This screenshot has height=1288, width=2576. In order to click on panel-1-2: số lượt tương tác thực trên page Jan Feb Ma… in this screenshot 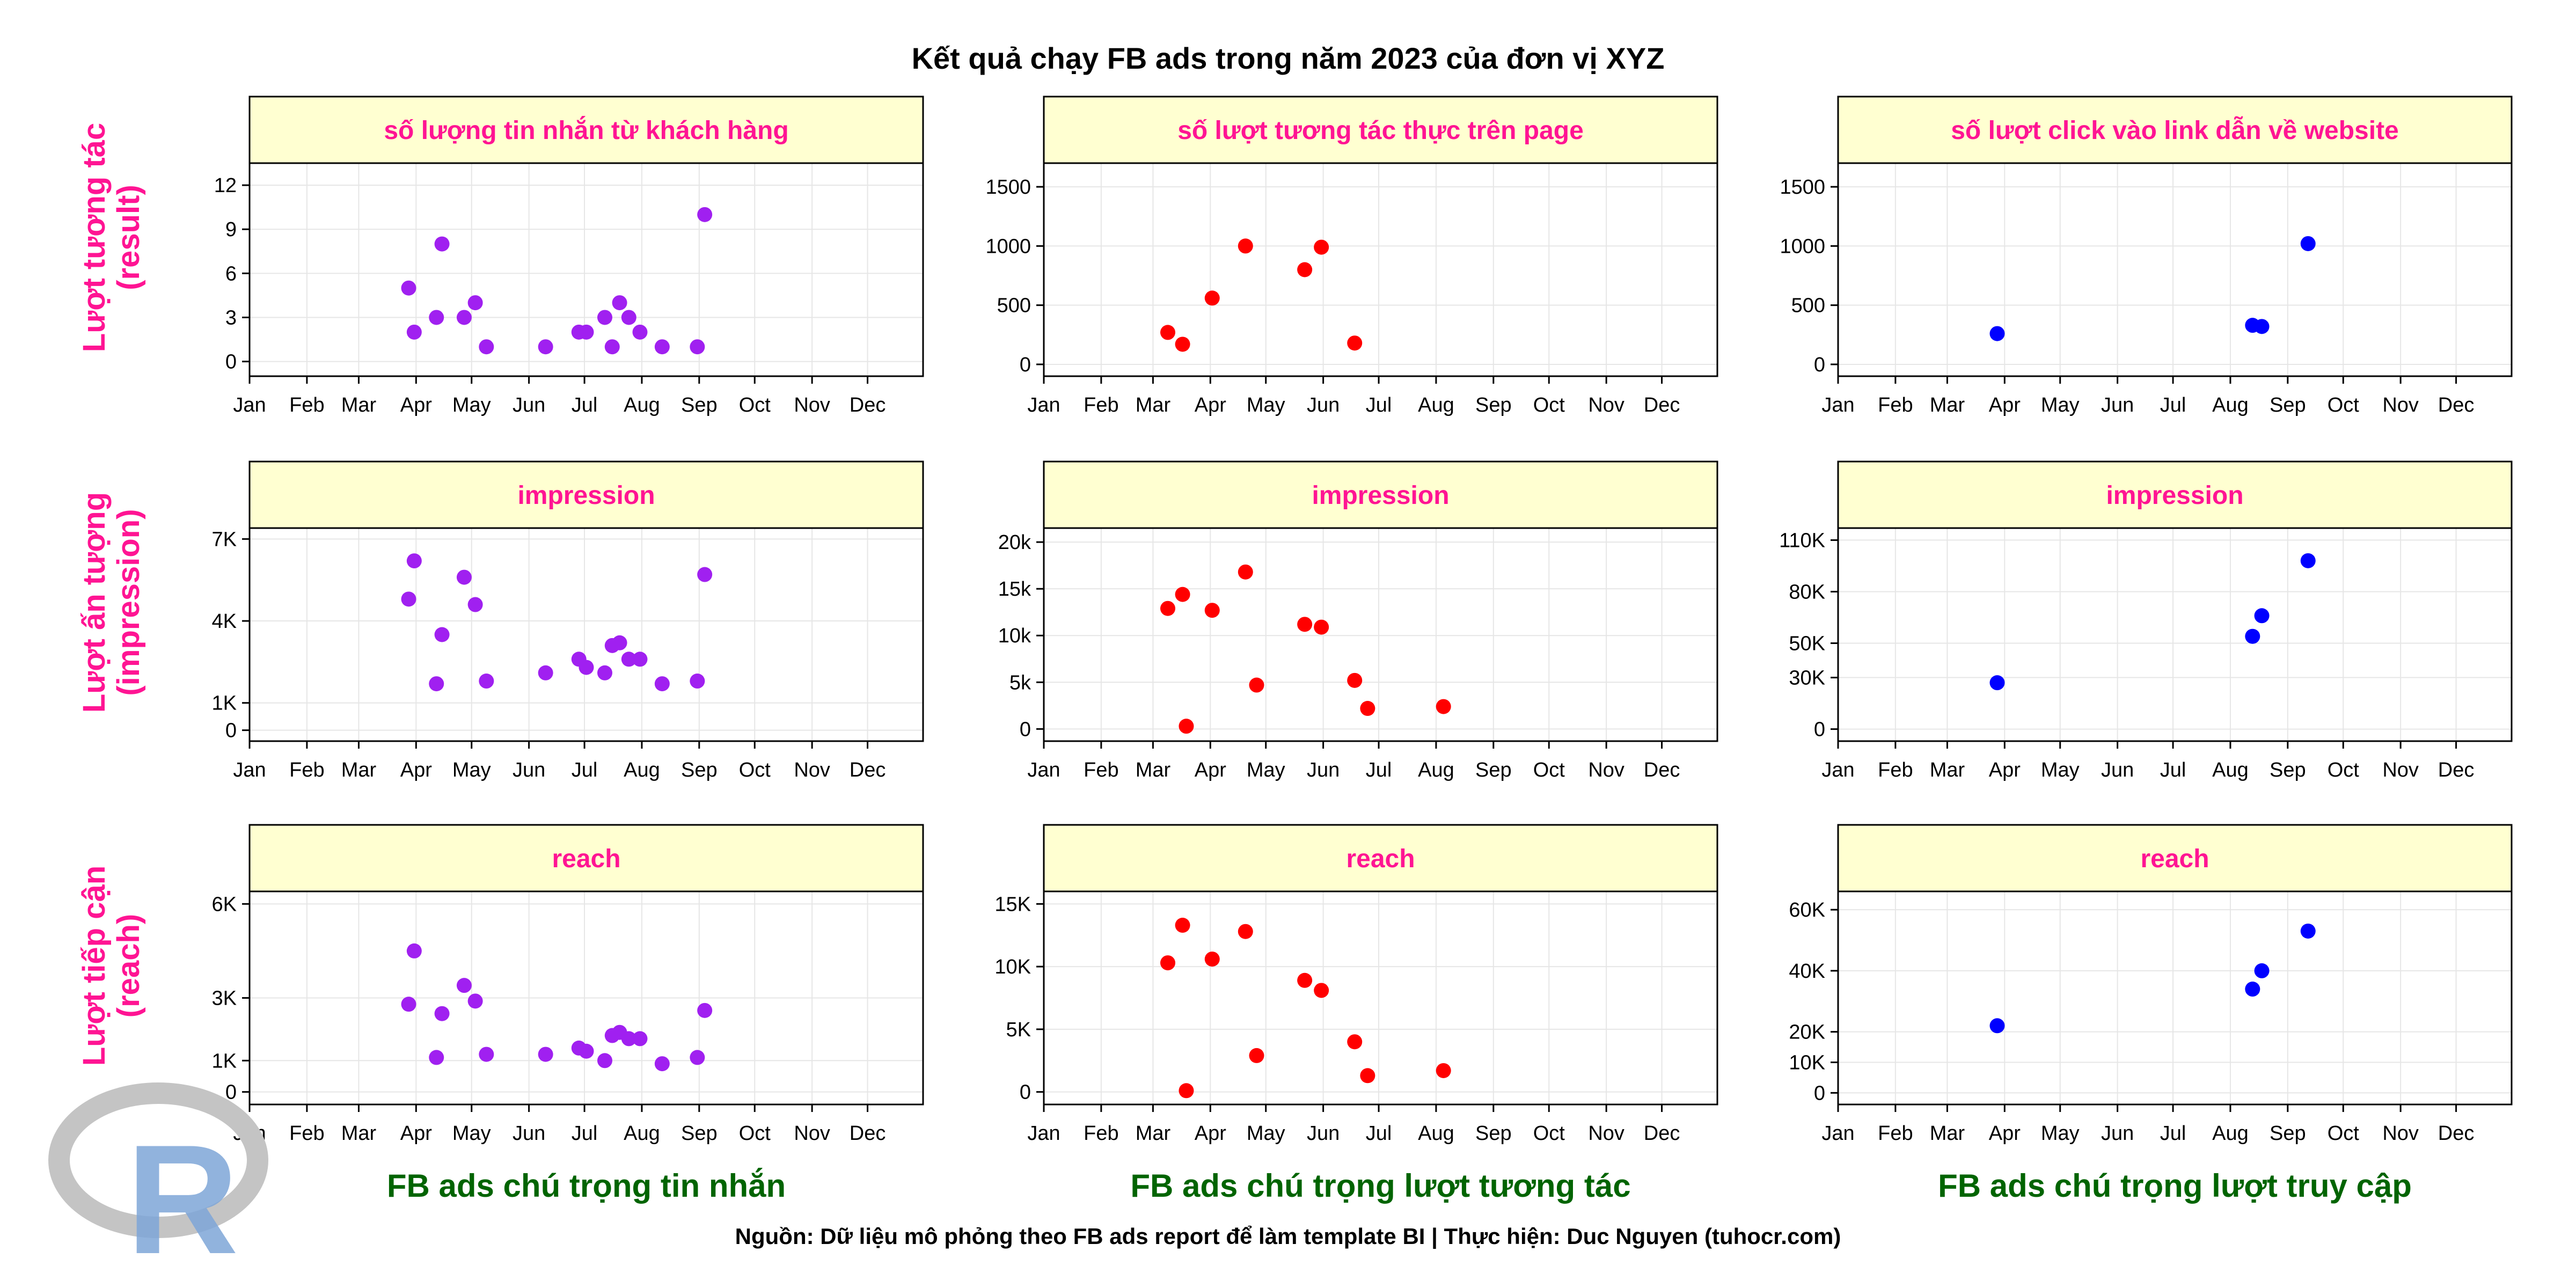, I will do `click(1351, 256)`.